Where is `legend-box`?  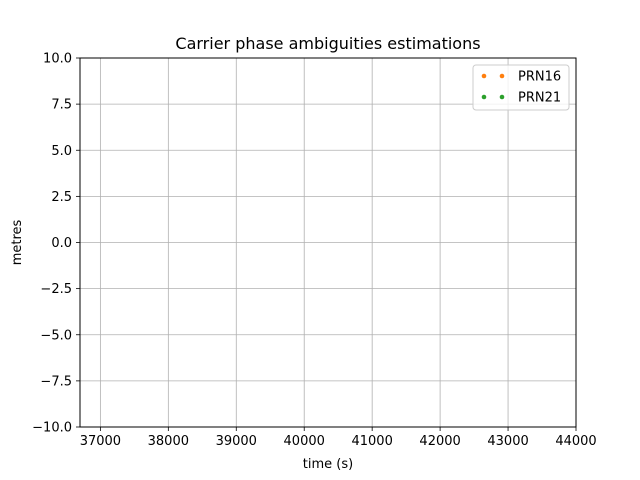
legend-box is located at coordinates (521, 87).